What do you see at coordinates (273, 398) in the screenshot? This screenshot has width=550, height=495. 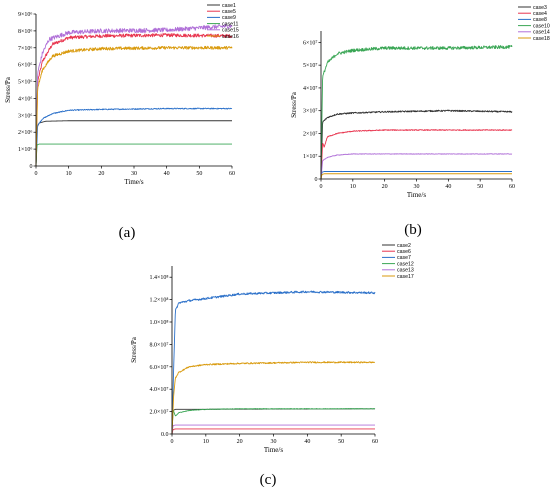 I see `series-line-case17` at bounding box center [273, 398].